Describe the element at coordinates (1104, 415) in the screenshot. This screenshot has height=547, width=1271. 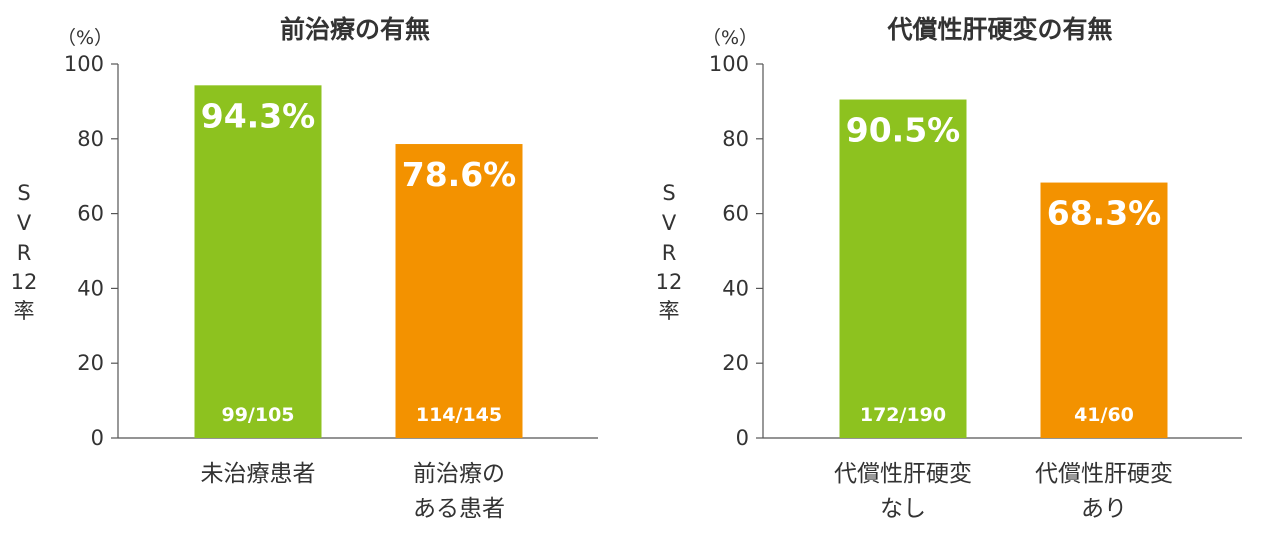
I see `bar-count-label: 41/60` at that location.